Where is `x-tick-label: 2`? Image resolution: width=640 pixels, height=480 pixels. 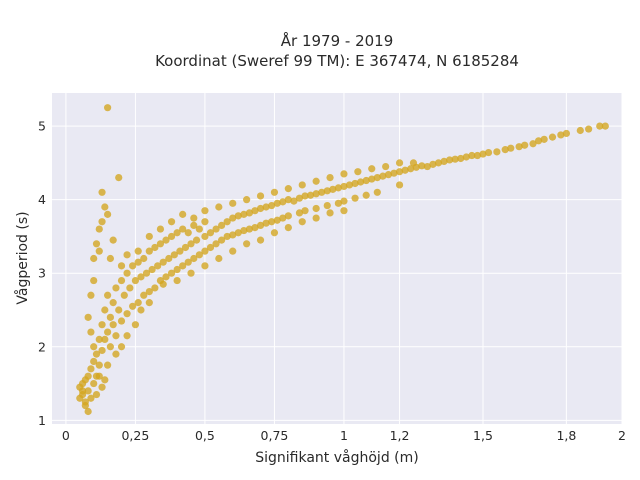 x-tick-label: 2 is located at coordinates (622, 435).